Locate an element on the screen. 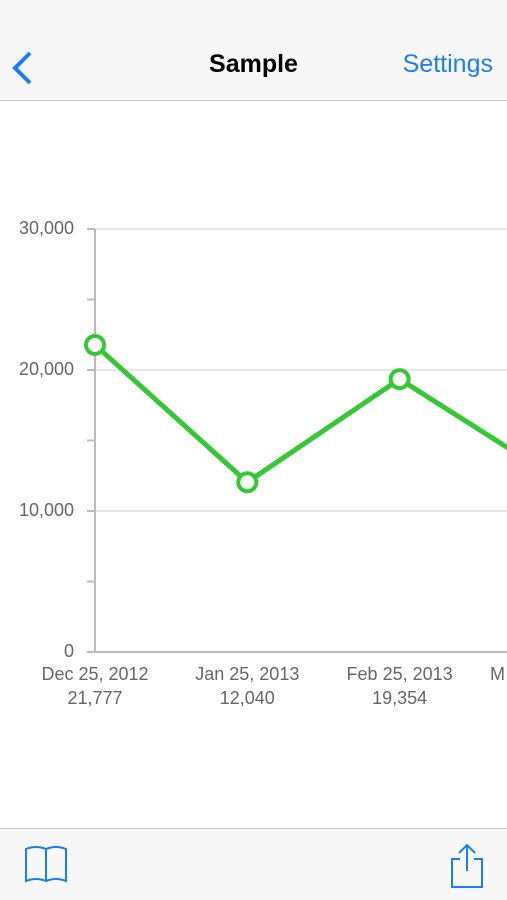 Image resolution: width=507 pixels, height=900 pixels. y-tick-label: 30,000 is located at coordinates (46, 228).